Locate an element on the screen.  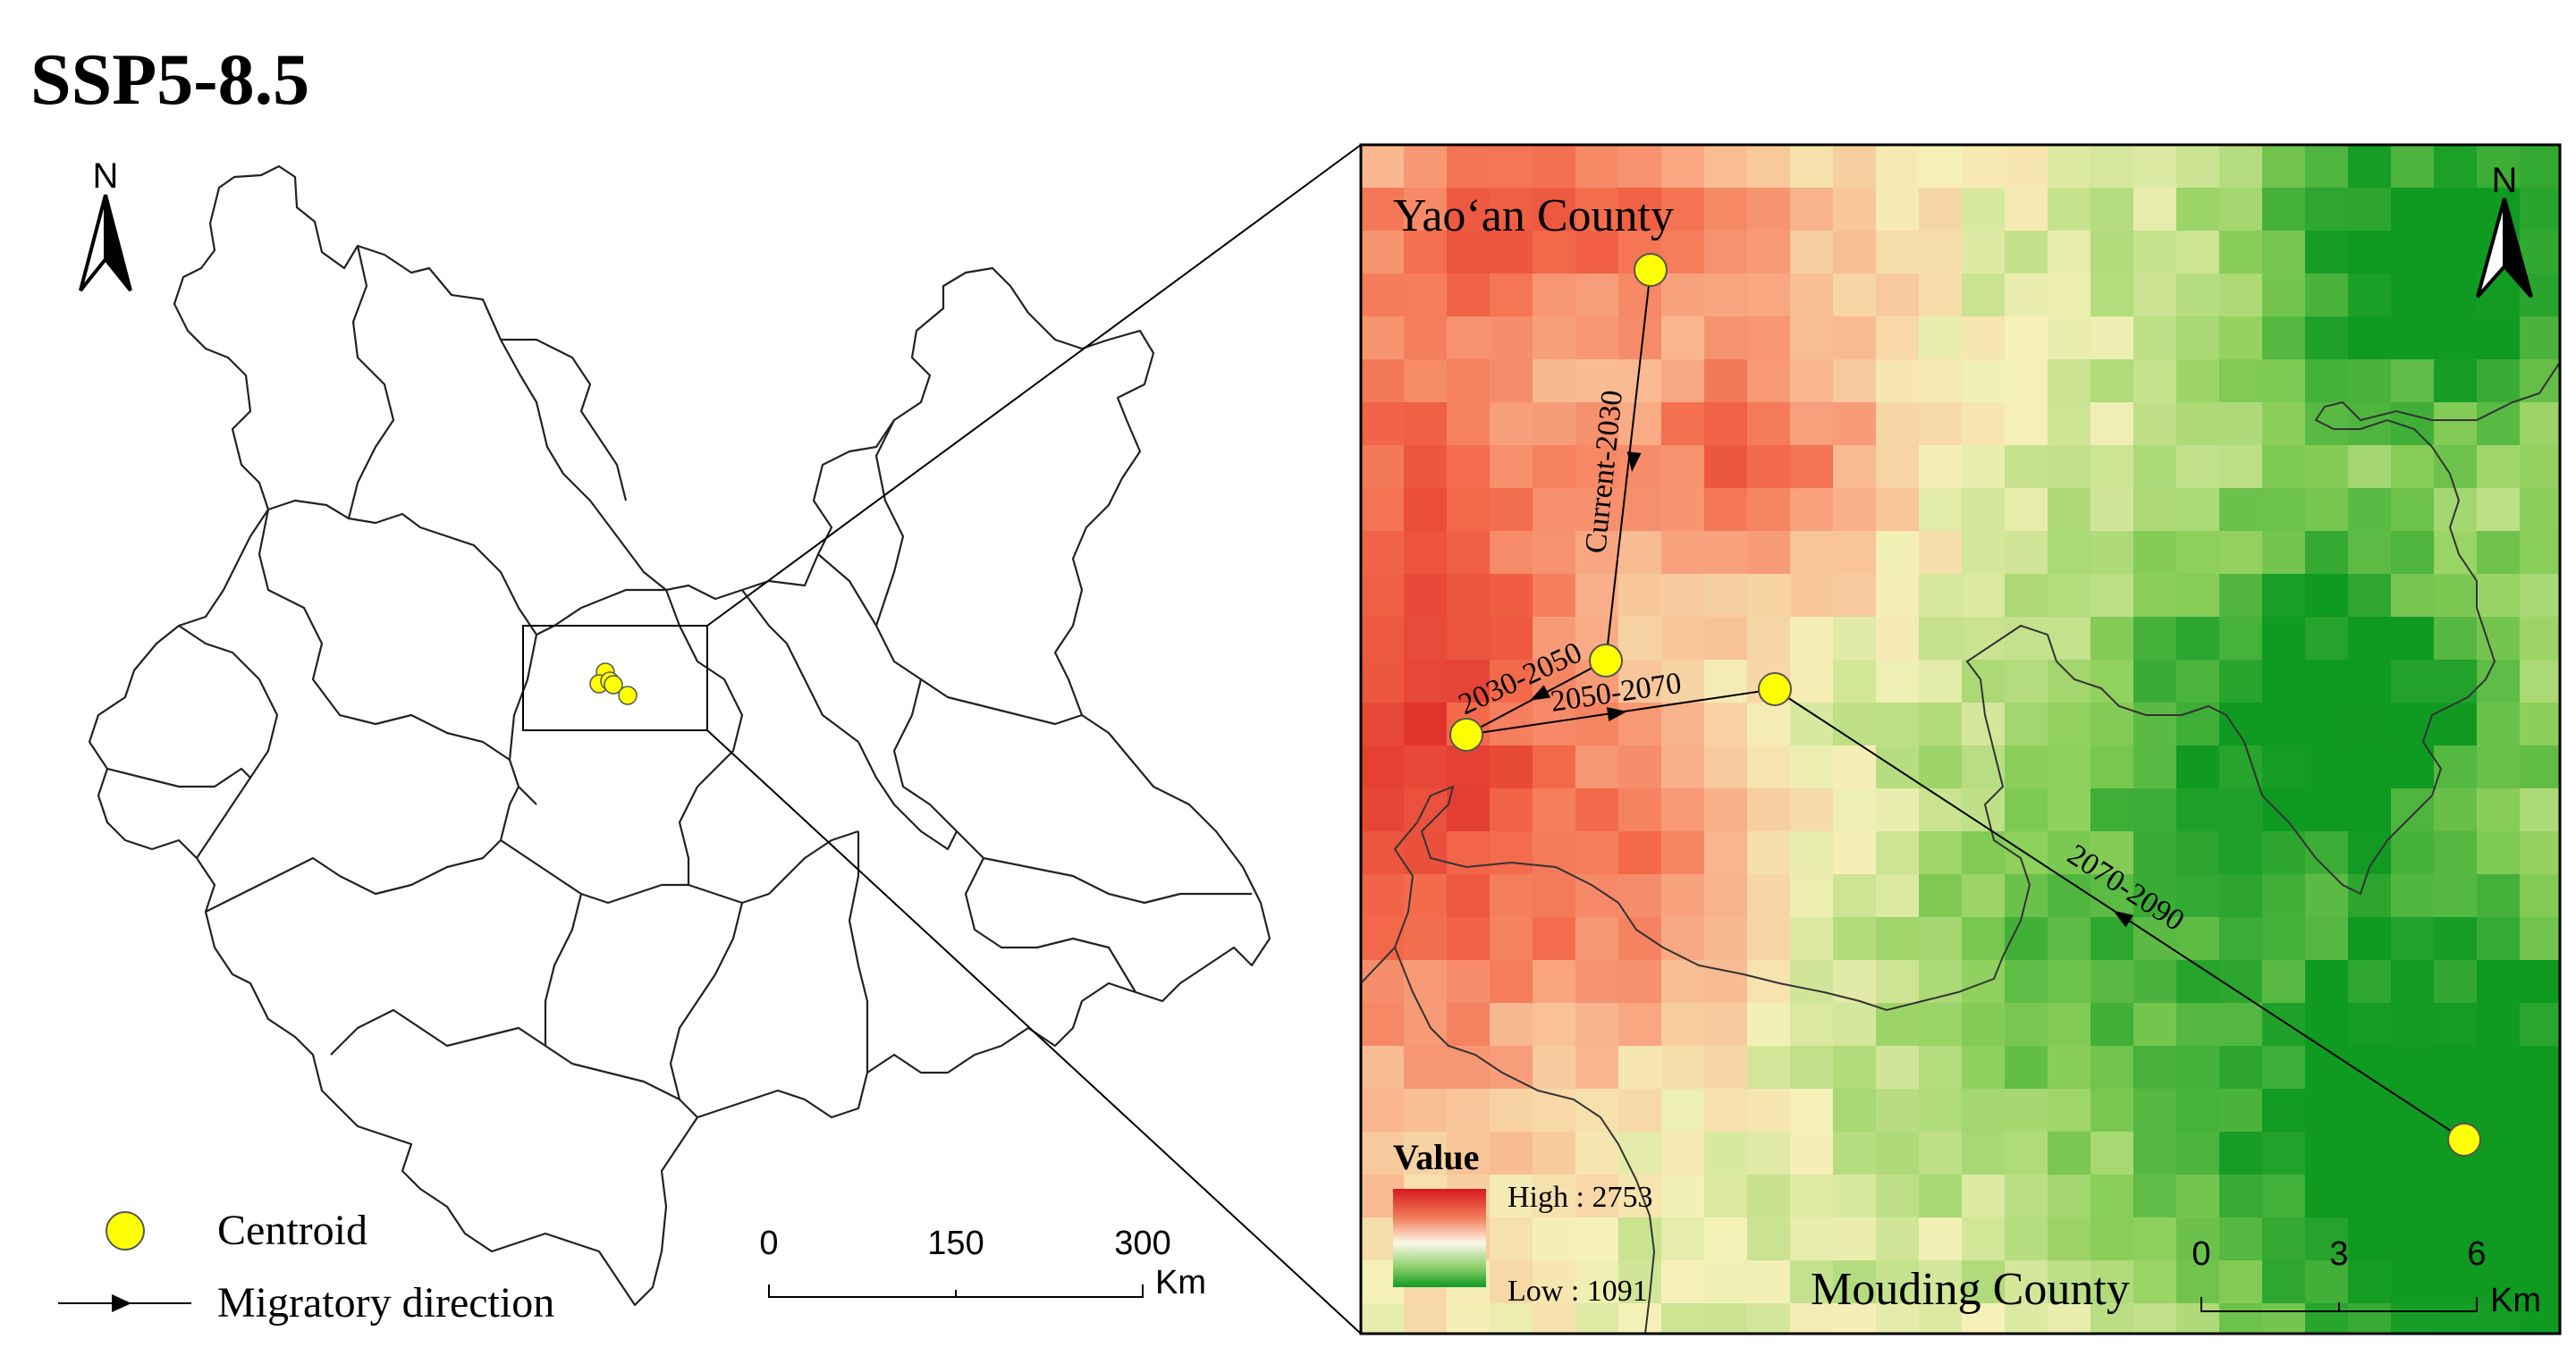
boundary-s7 is located at coordinates (706, 1001).